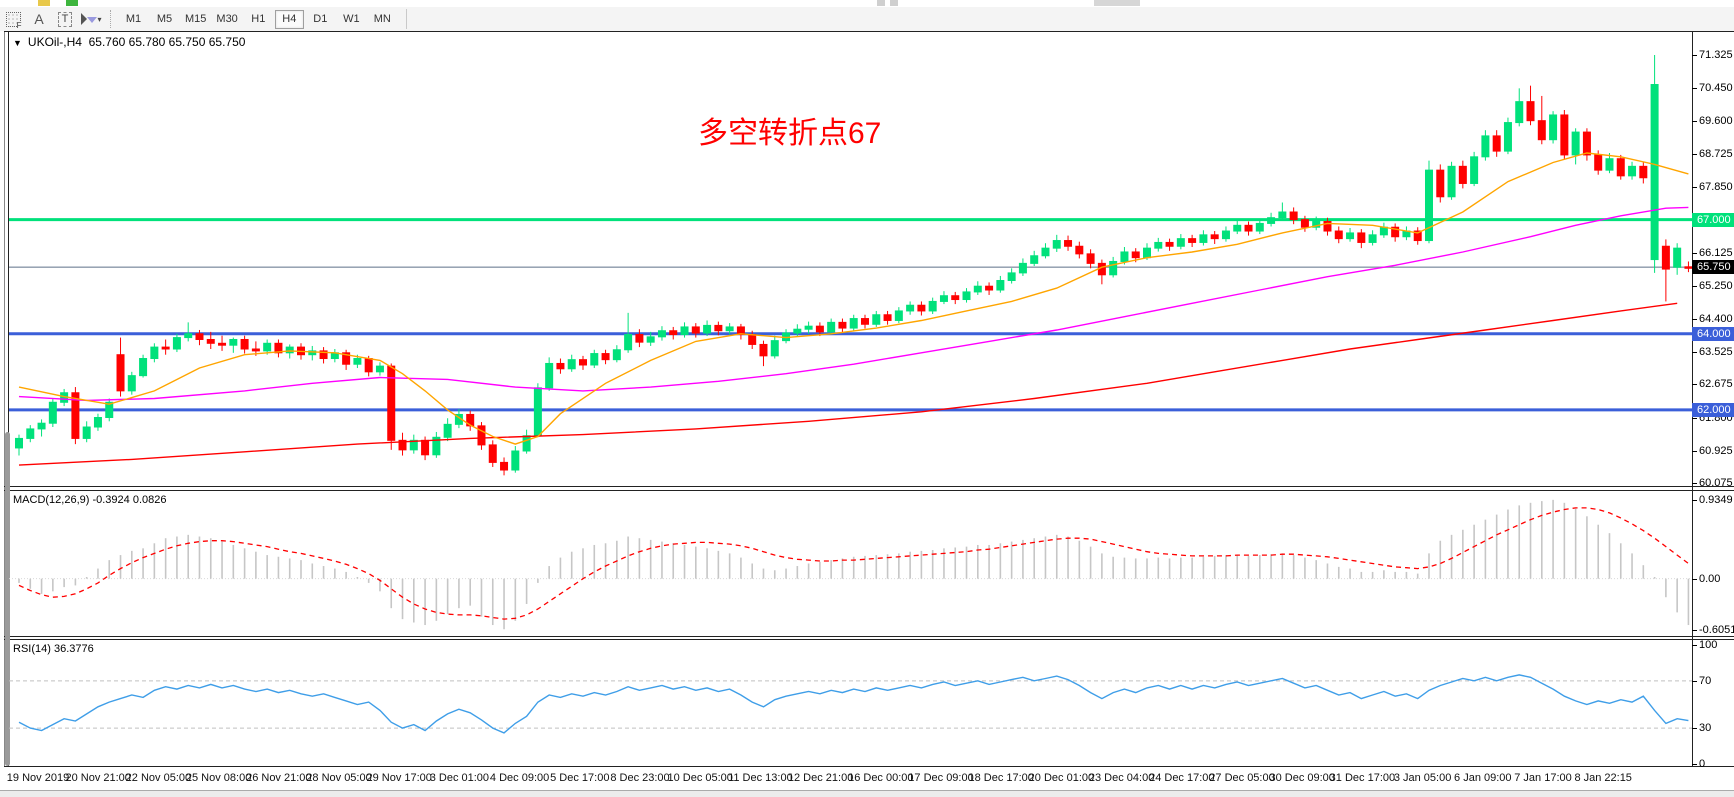  What do you see at coordinates (1702, 763) in the screenshot?
I see `rsi-axis-label-0: 0` at bounding box center [1702, 763].